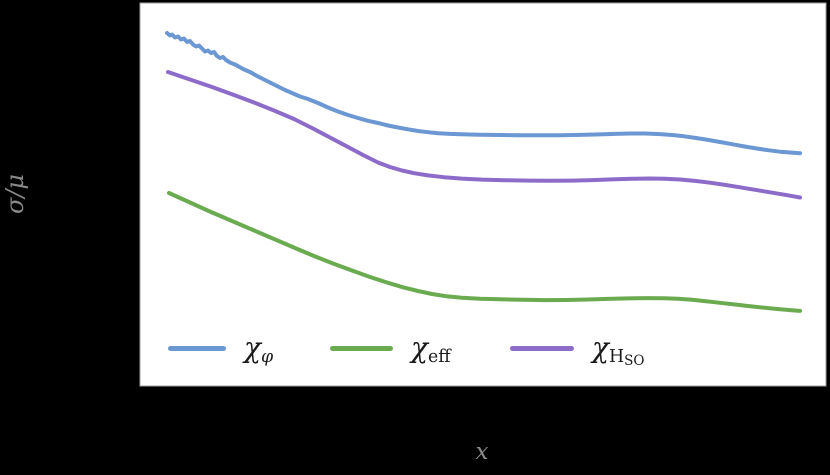 The width and height of the screenshot is (830, 475). Describe the element at coordinates (482, 452) in the screenshot. I see `x-axis-label: x` at that location.